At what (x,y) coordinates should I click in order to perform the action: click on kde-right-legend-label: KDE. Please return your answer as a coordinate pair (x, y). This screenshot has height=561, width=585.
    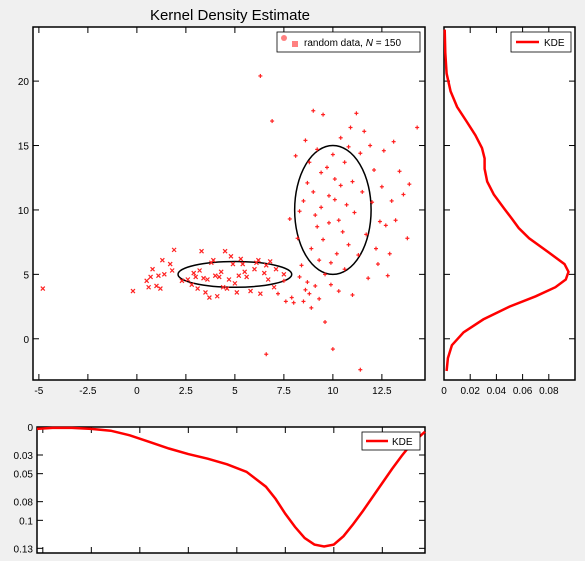
    Looking at the image, I should click on (554, 43).